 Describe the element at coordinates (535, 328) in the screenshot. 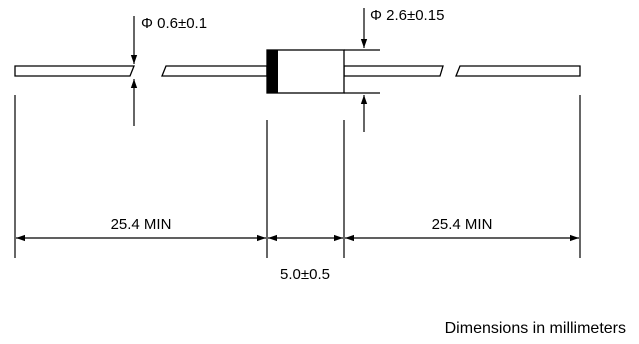

I see `units-note: Dimensions in millimeters` at that location.